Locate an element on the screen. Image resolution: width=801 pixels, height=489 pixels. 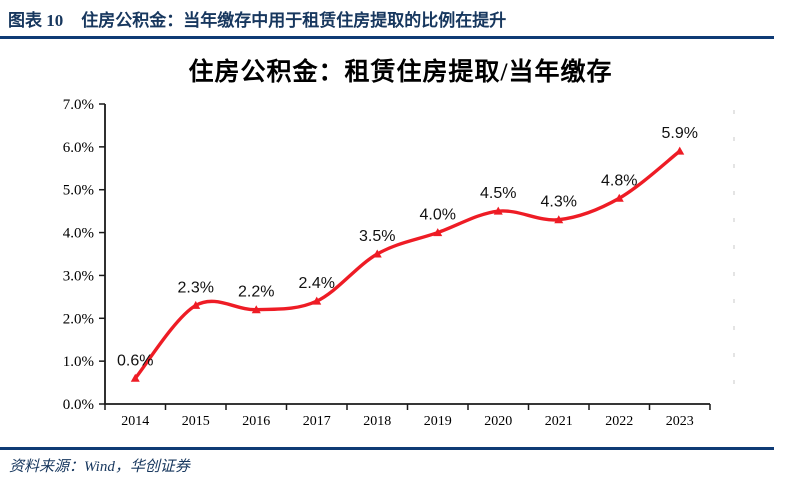
figure-header: 图表 10 住房公积金：当年缴存中用于租赁住房提取的比例在提升 is located at coordinates (398, 18).